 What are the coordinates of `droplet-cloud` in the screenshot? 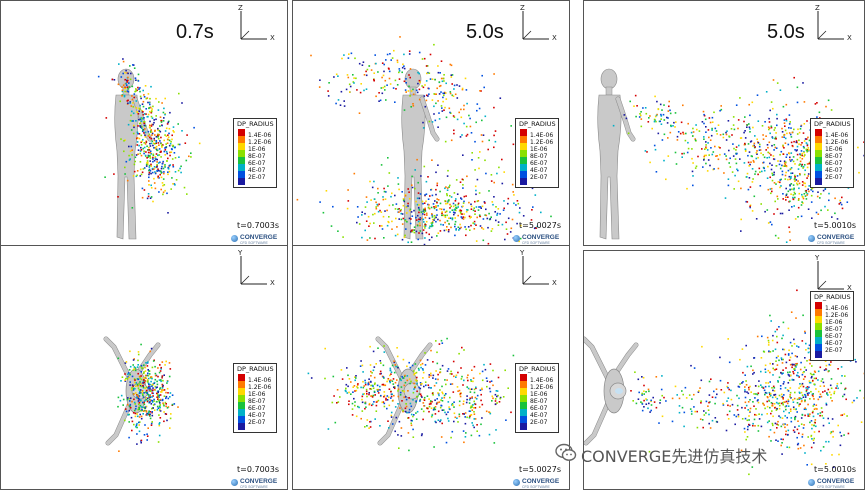 It's located at (146, 111).